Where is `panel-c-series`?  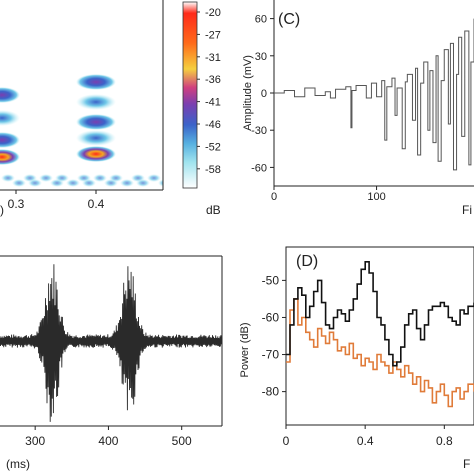
panel-c-series is located at coordinates (374, 94).